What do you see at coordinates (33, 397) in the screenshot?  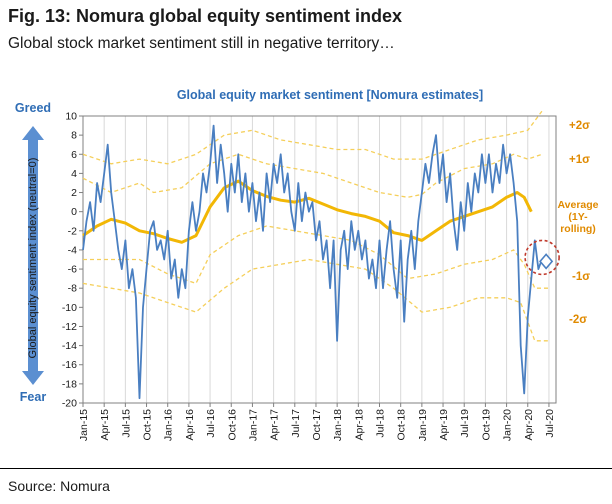 I see `fear-label: Fear` at bounding box center [33, 397].